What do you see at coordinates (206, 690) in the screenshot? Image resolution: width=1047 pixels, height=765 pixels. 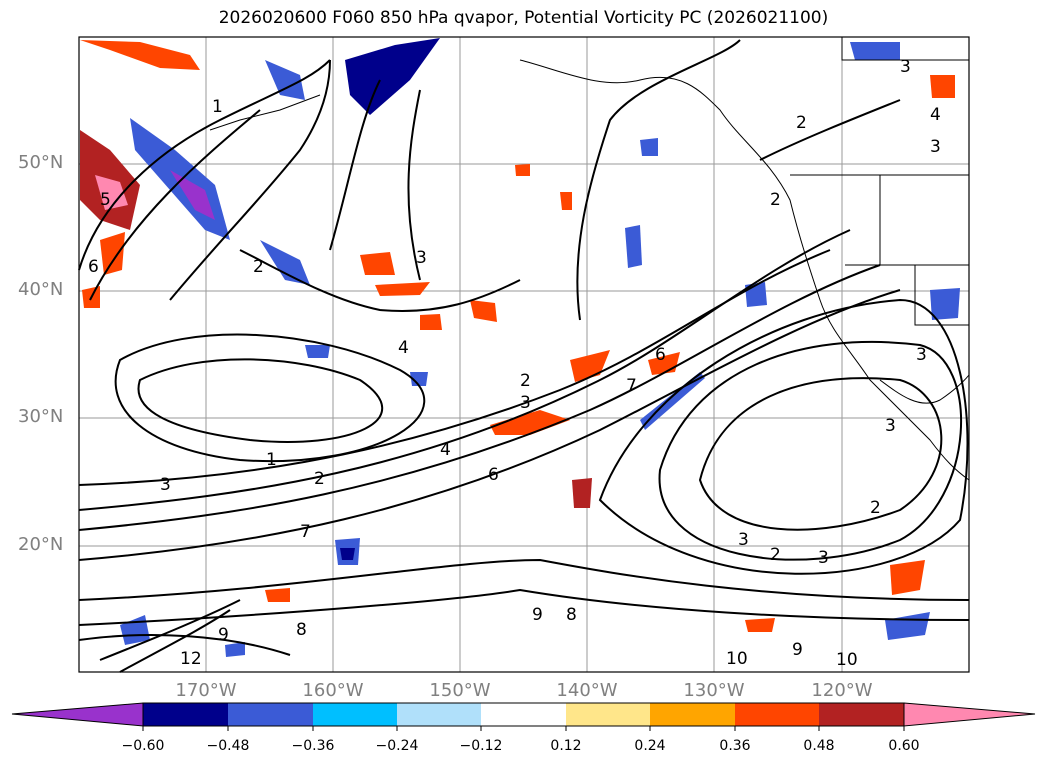 I see `lon-label: 170°W` at bounding box center [206, 690].